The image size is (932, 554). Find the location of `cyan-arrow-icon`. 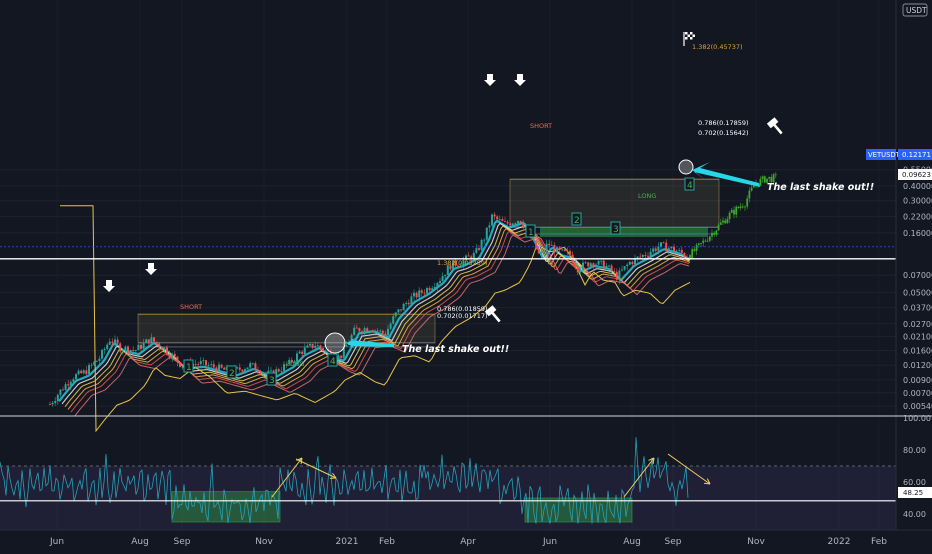

cyan-arrow-icon is located at coordinates (726, 174).